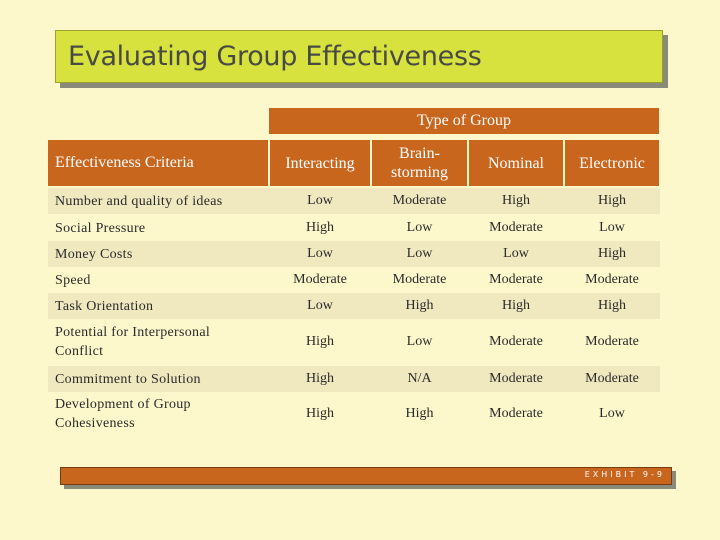 The image size is (720, 540). Describe the element at coordinates (94, 254) in the screenshot. I see `criterion-cell: Money Costs` at that location.